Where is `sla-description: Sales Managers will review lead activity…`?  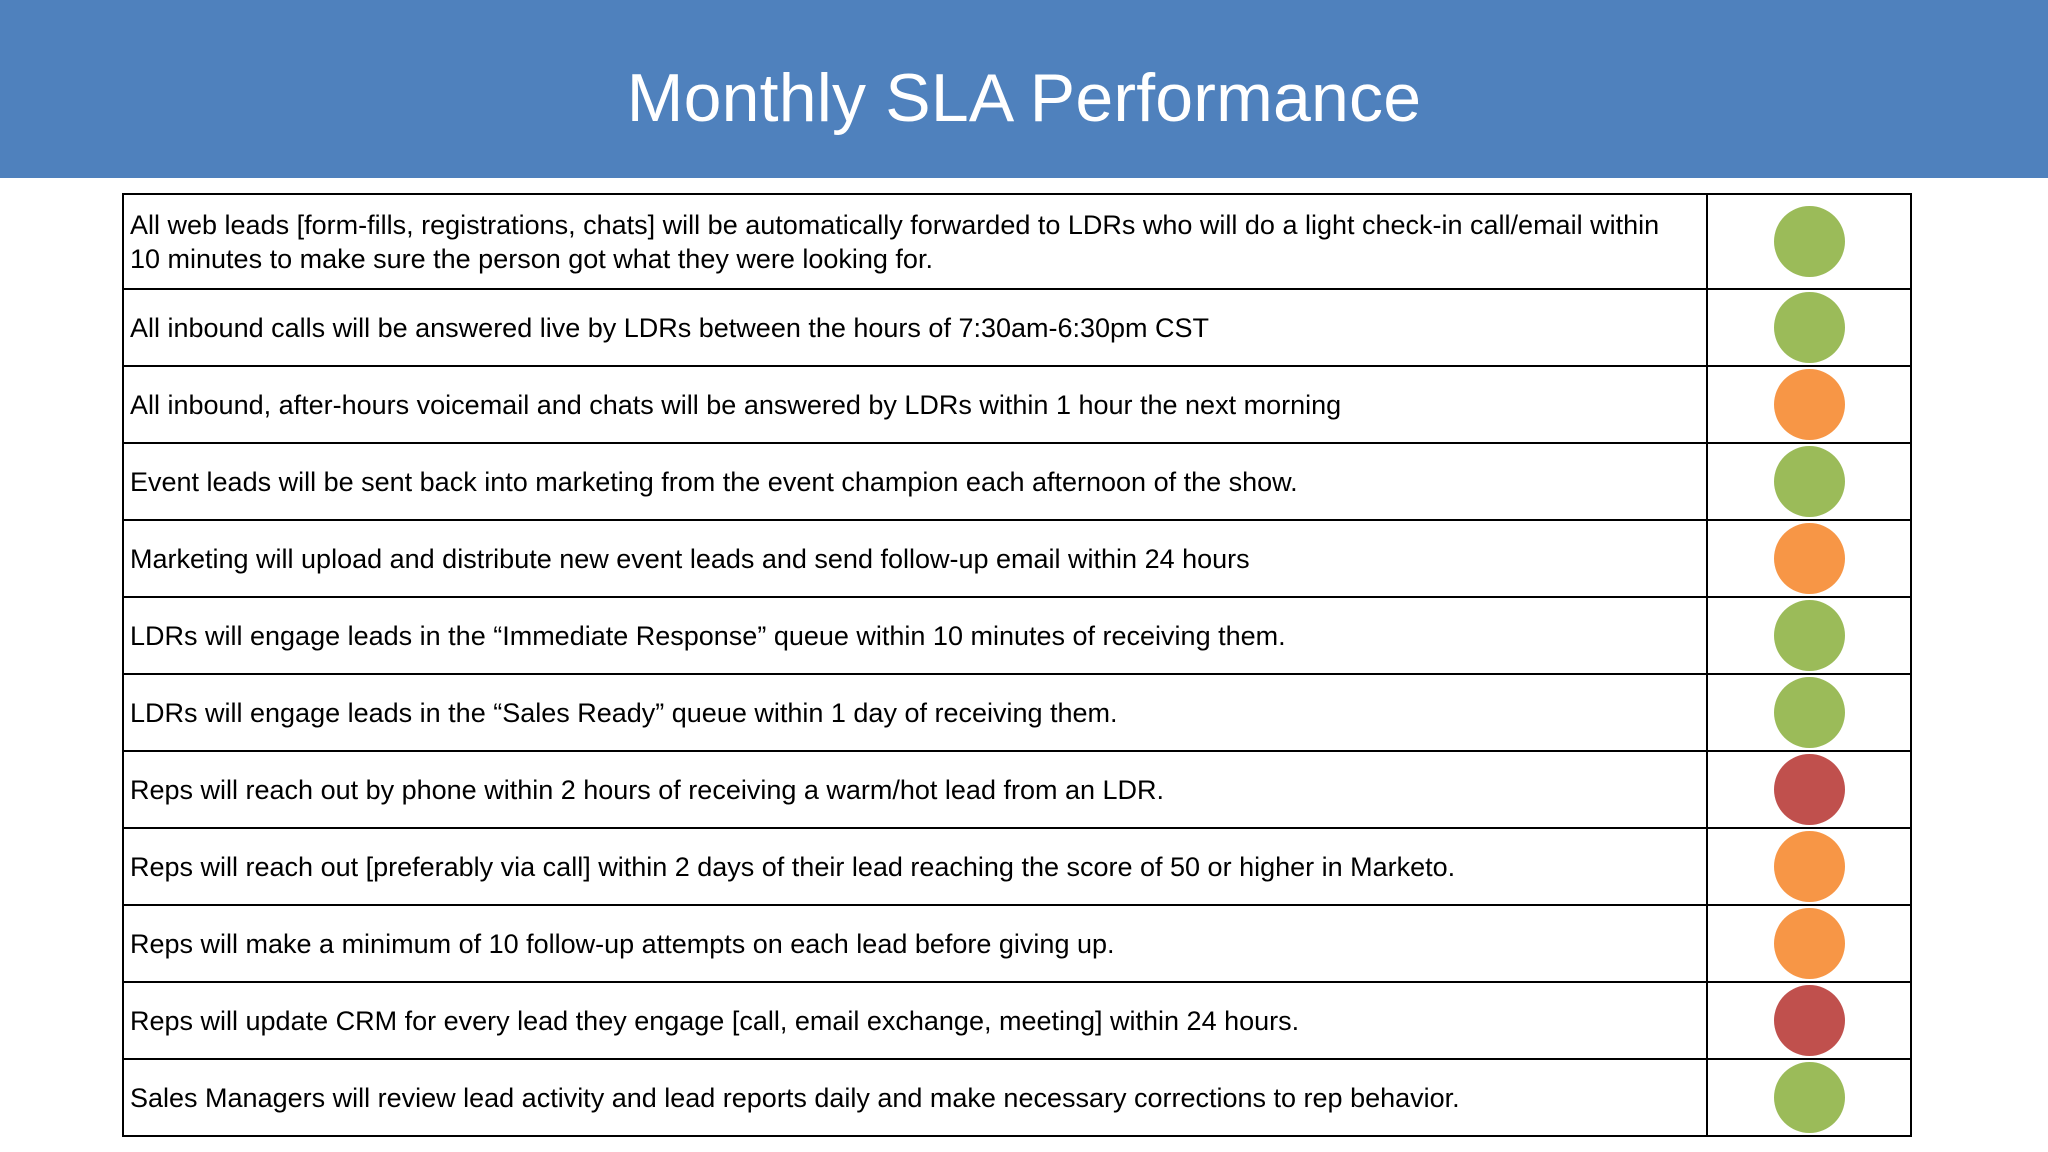
sla-description: Sales Managers will review lead activity… is located at coordinates (915, 1097).